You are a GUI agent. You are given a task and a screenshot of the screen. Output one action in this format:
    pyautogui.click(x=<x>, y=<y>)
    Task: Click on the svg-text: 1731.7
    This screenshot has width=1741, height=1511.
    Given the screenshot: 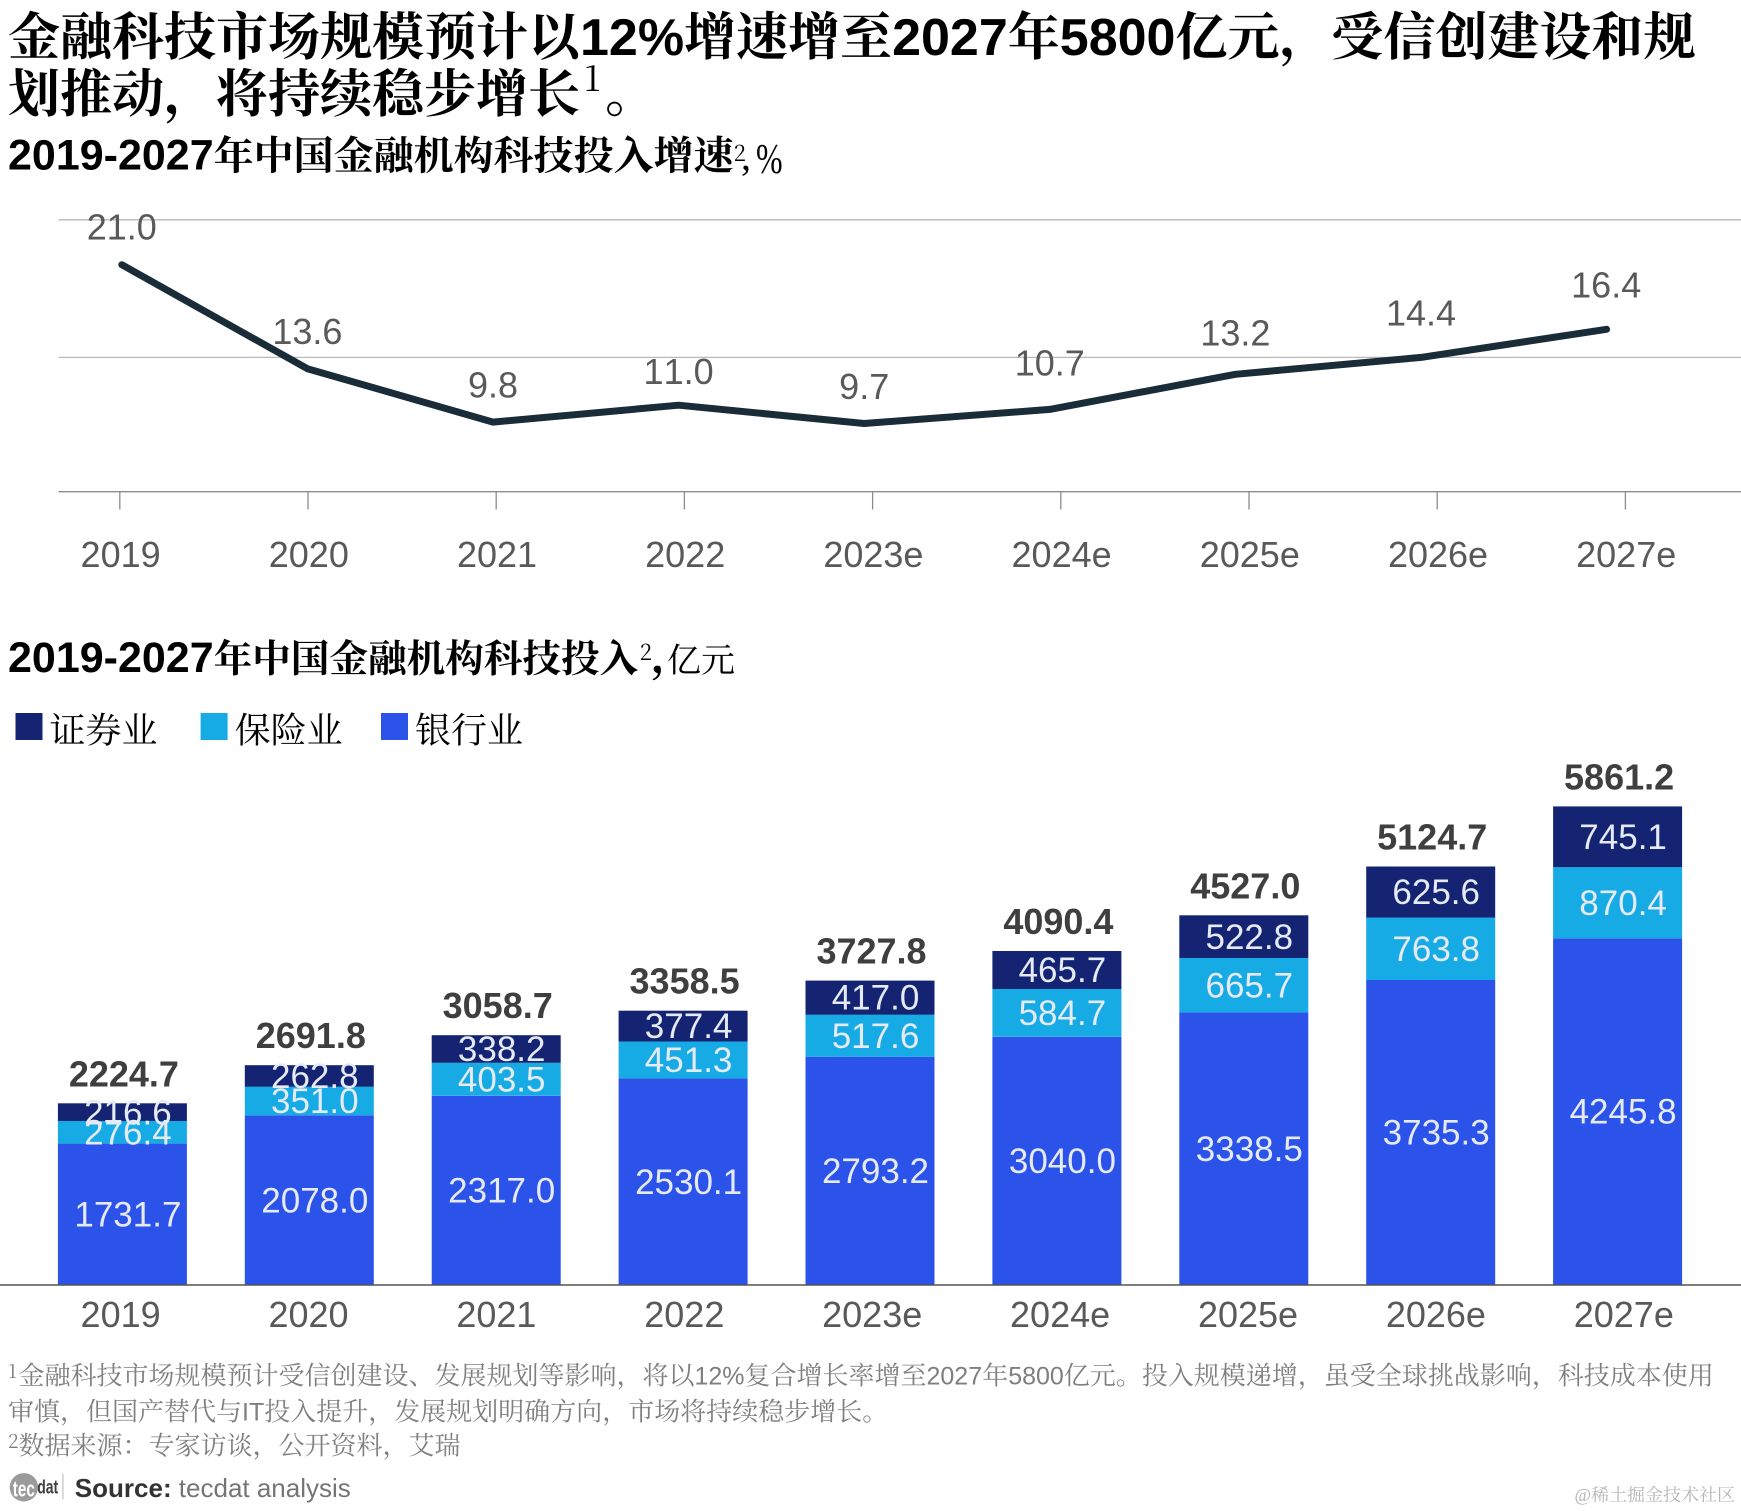 What is the action you would take?
    pyautogui.click(x=127, y=1214)
    